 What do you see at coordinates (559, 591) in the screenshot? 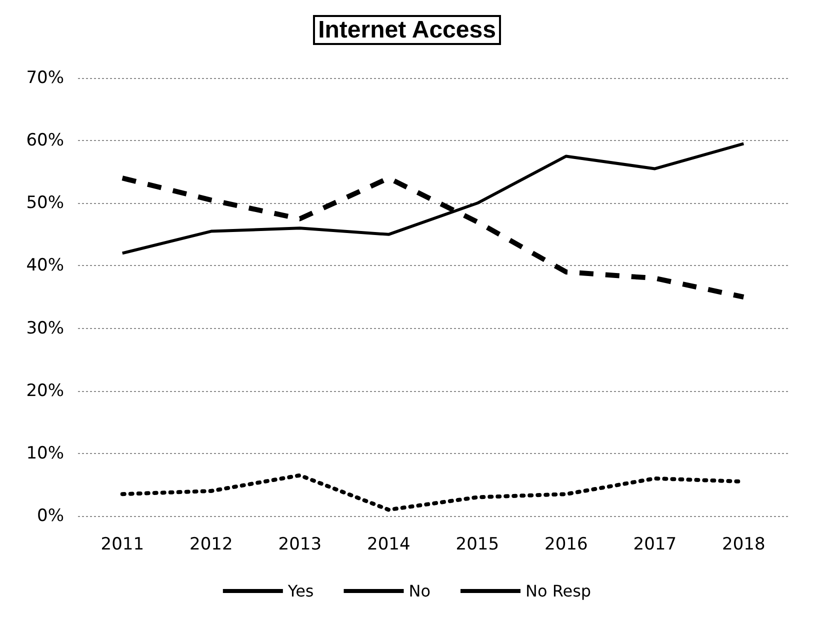
I see `legend-label: No Resp` at bounding box center [559, 591].